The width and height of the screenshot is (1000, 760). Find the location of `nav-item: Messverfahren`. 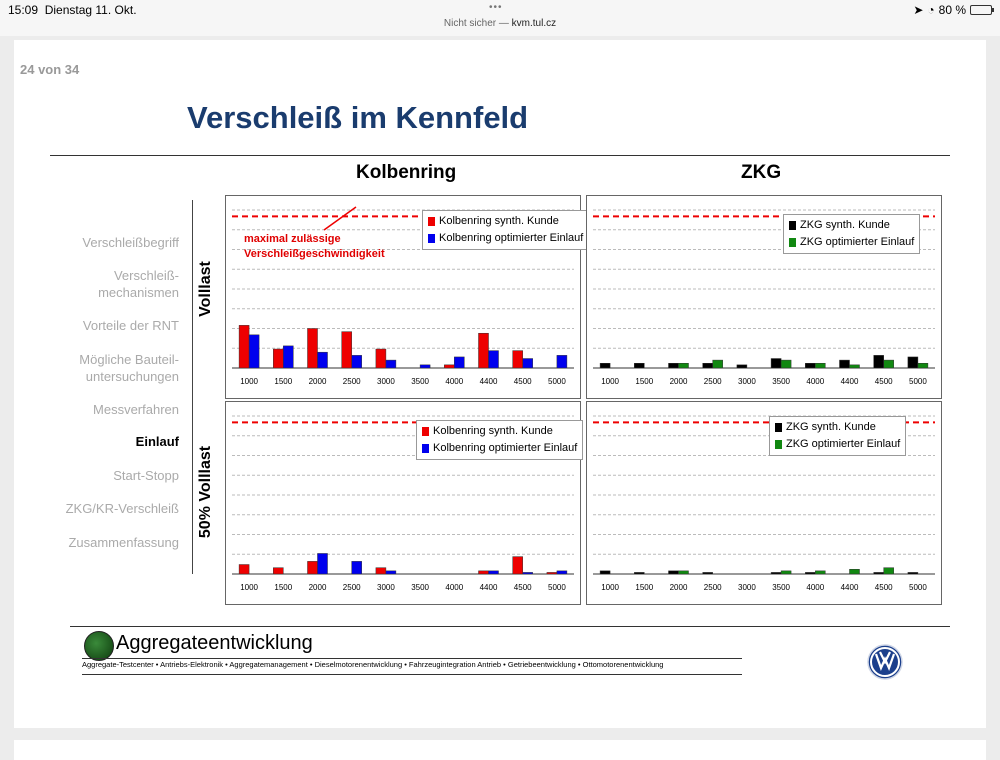

nav-item: Messverfahren is located at coordinates (136, 409).